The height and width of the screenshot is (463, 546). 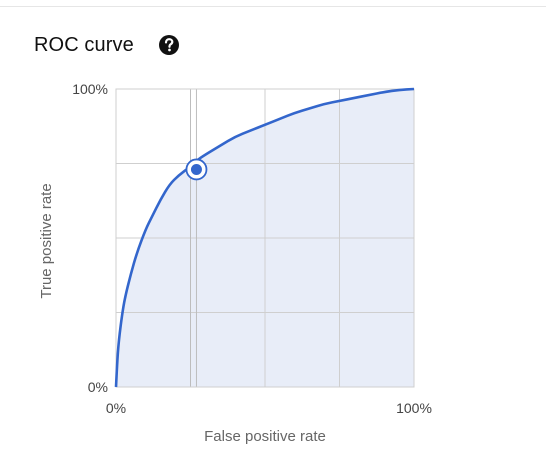 I want to click on help-icon, so click(x=169, y=45).